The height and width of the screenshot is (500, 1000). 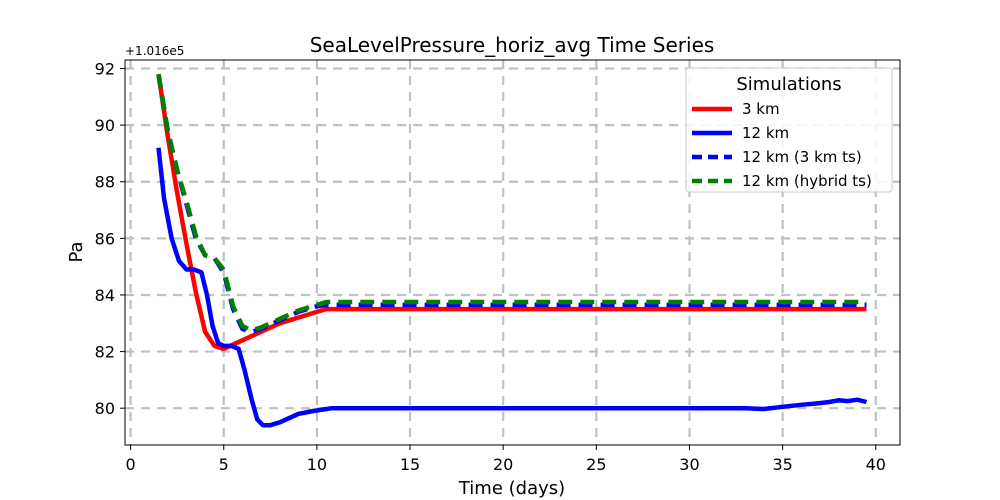 I want to click on legend-label-2: 12 km, so click(x=765, y=133).